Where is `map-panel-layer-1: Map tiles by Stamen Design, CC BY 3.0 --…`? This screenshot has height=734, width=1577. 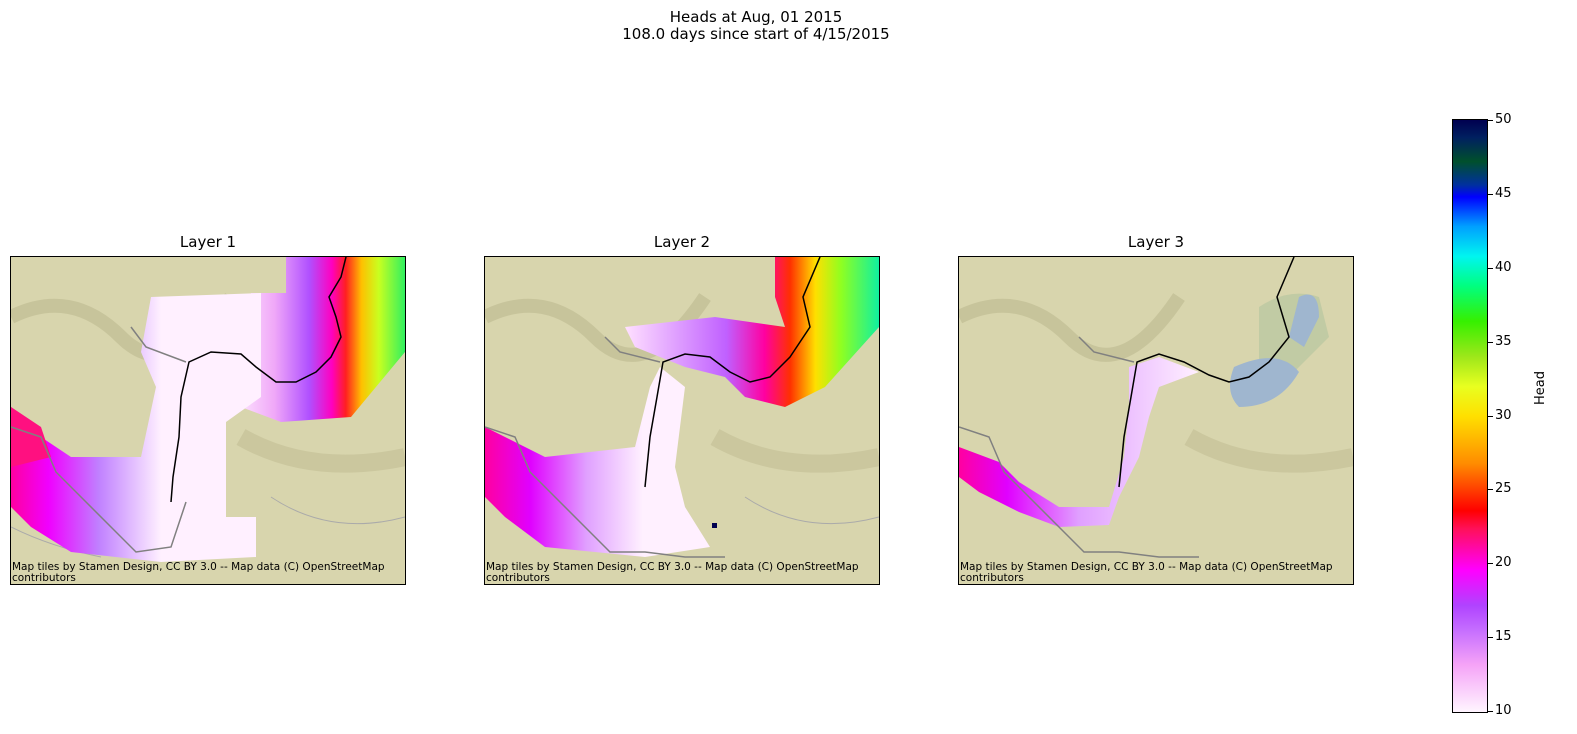 map-panel-layer-1: Map tiles by Stamen Design, CC BY 3.0 --… is located at coordinates (208, 420).